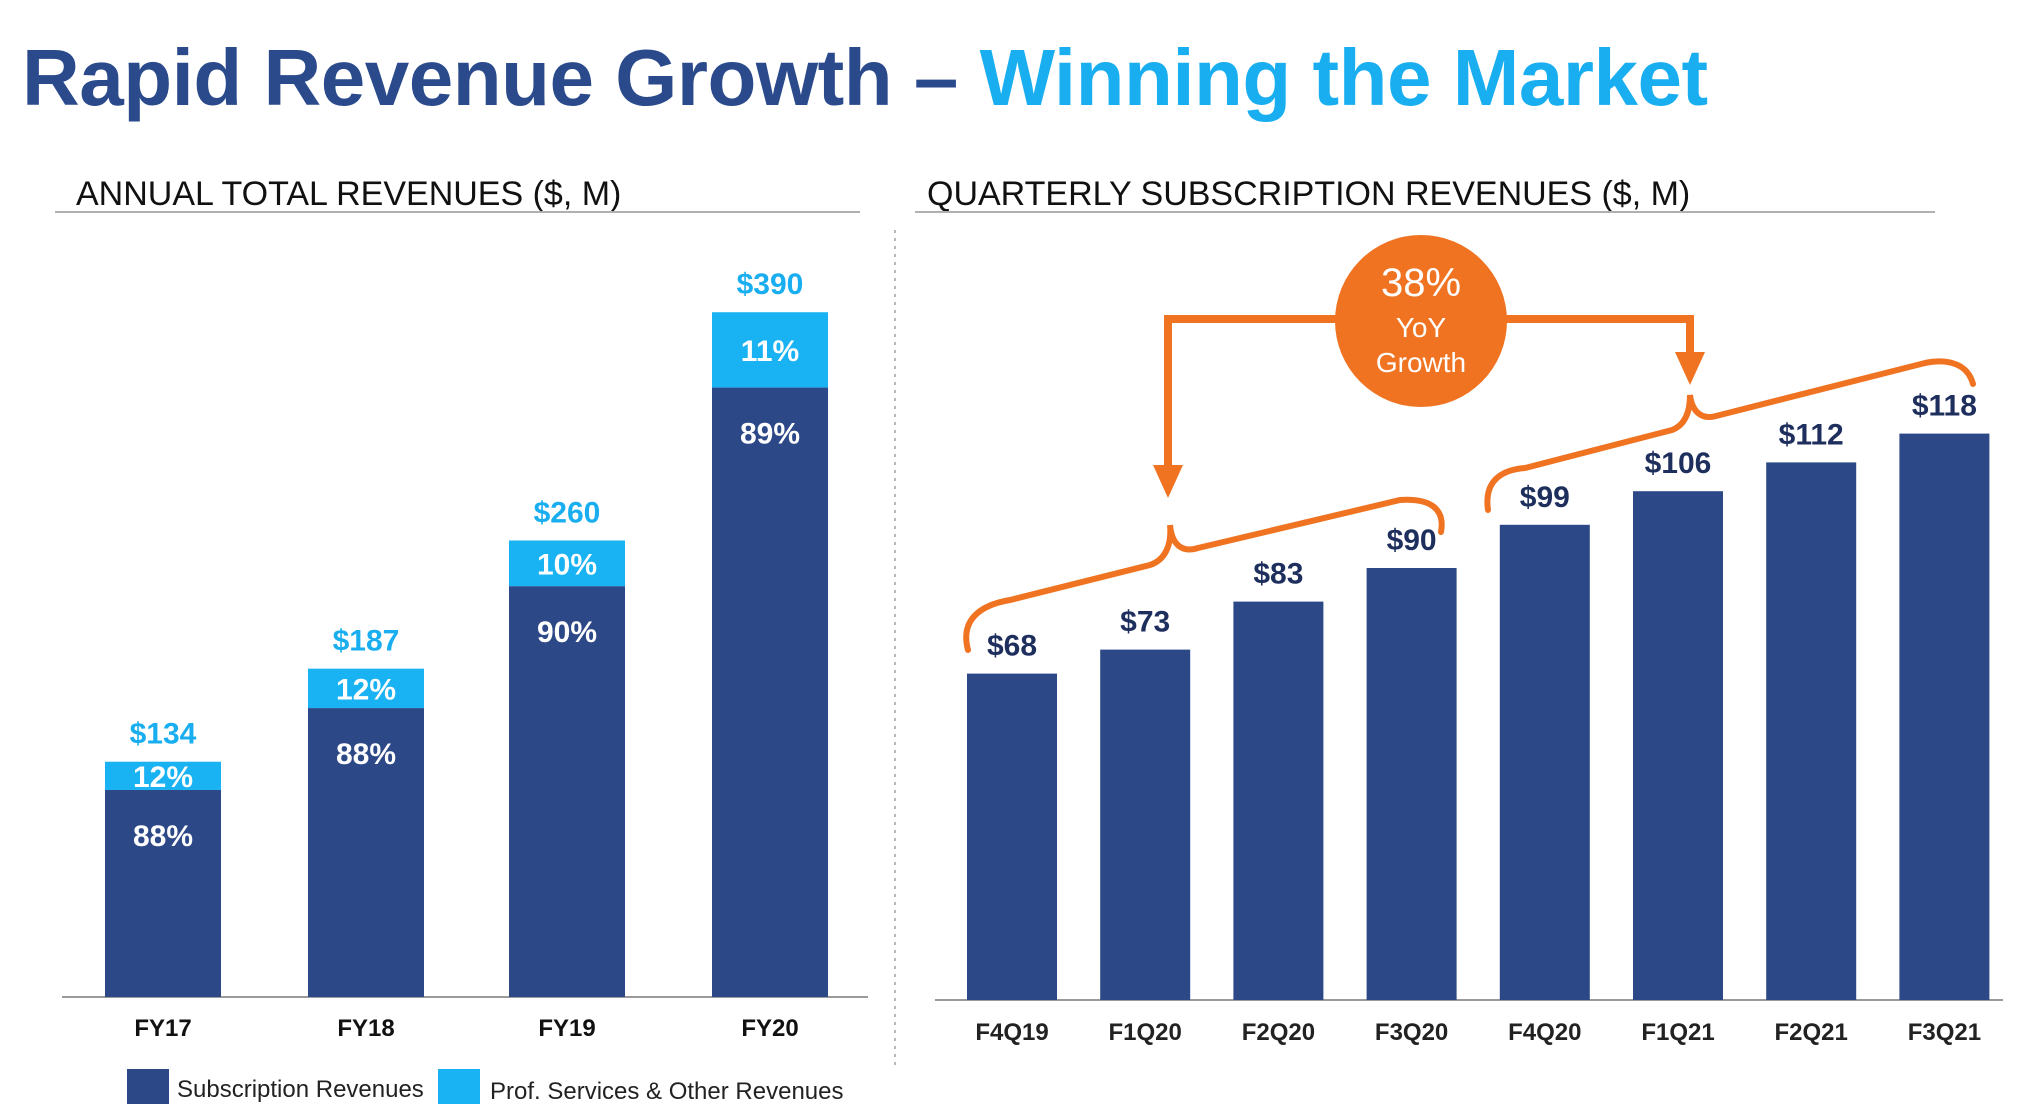  I want to click on yoy-growth-circle, so click(1421, 321).